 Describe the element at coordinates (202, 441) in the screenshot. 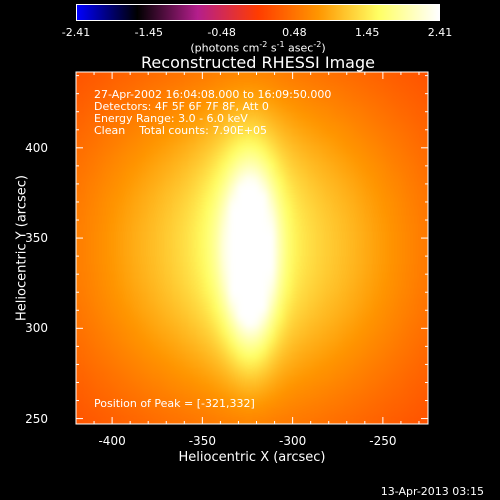

I see `x-tick-label: -350` at that location.